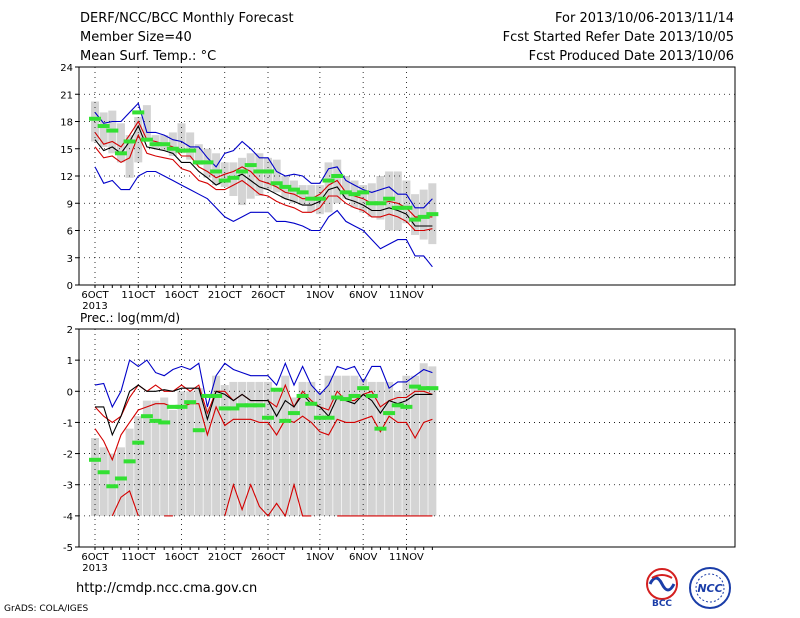 This screenshot has width=800, height=618. Describe the element at coordinates (70, 392) in the screenshot. I see `p2-y-tick-label: 0` at that location.